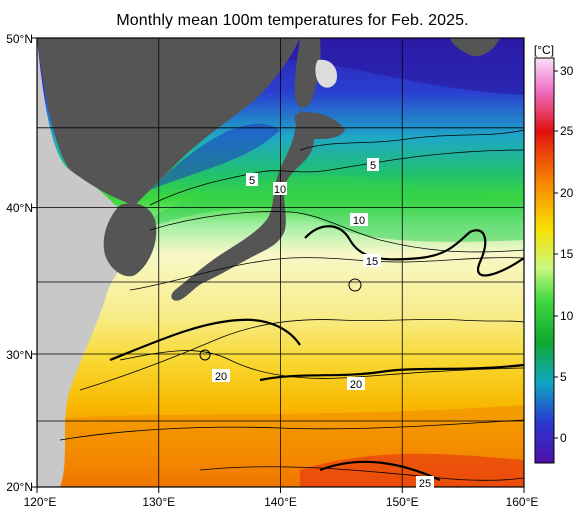  I want to click on colorbar-tick: 30, so click(567, 71).